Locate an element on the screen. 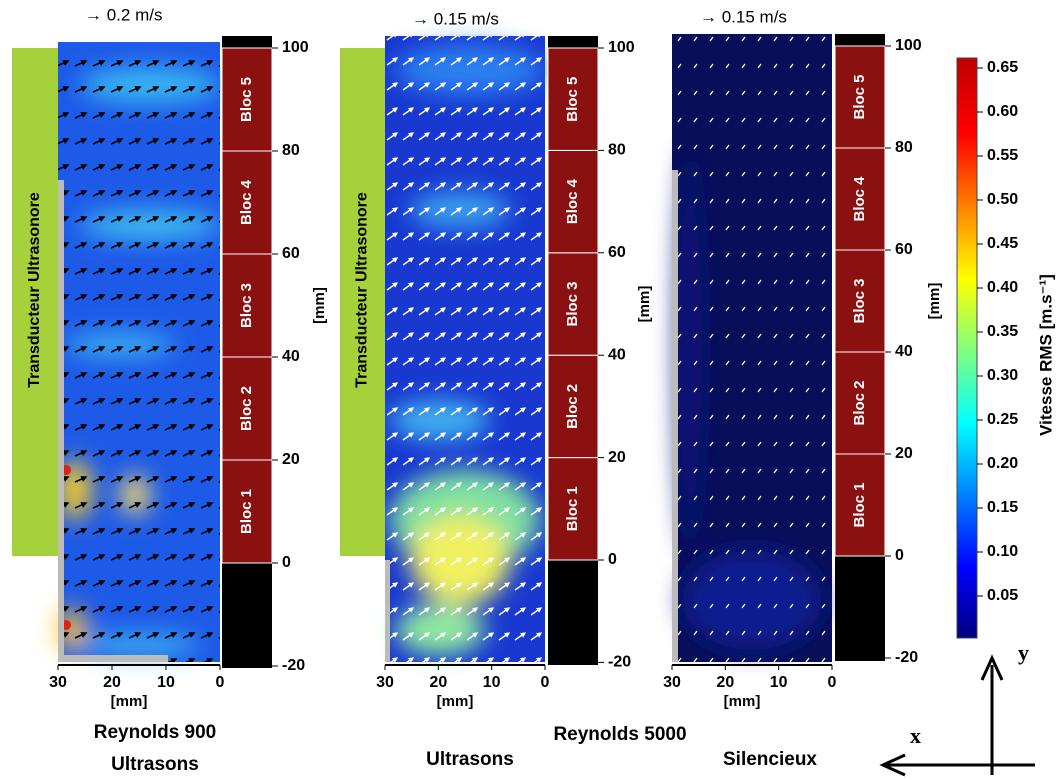 This screenshot has height=780, width=1062. colorbar-tick-label: 0.45 is located at coordinates (1002, 243).